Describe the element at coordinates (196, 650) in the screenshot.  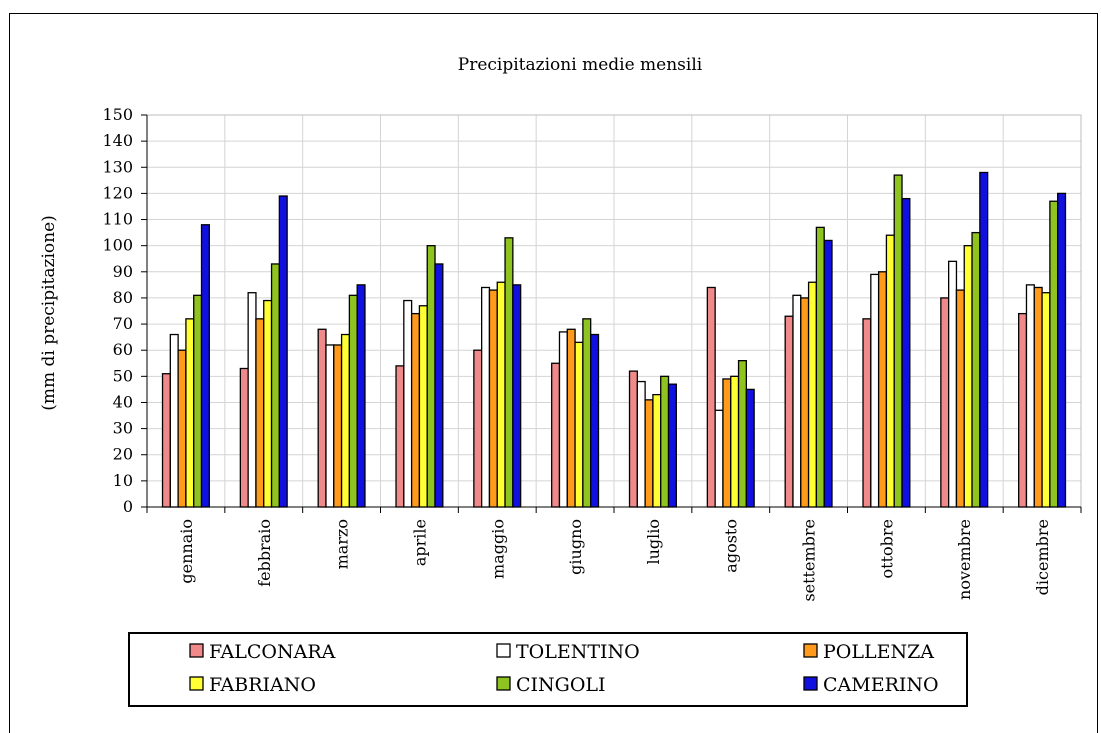
I see `legend-swatch-falconara` at that location.